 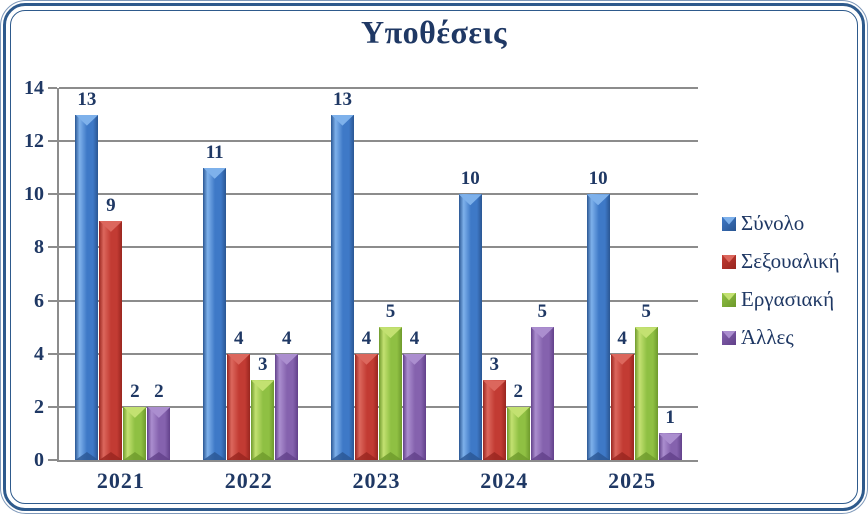 I want to click on bar-Άλλες-2021, so click(x=159, y=433).